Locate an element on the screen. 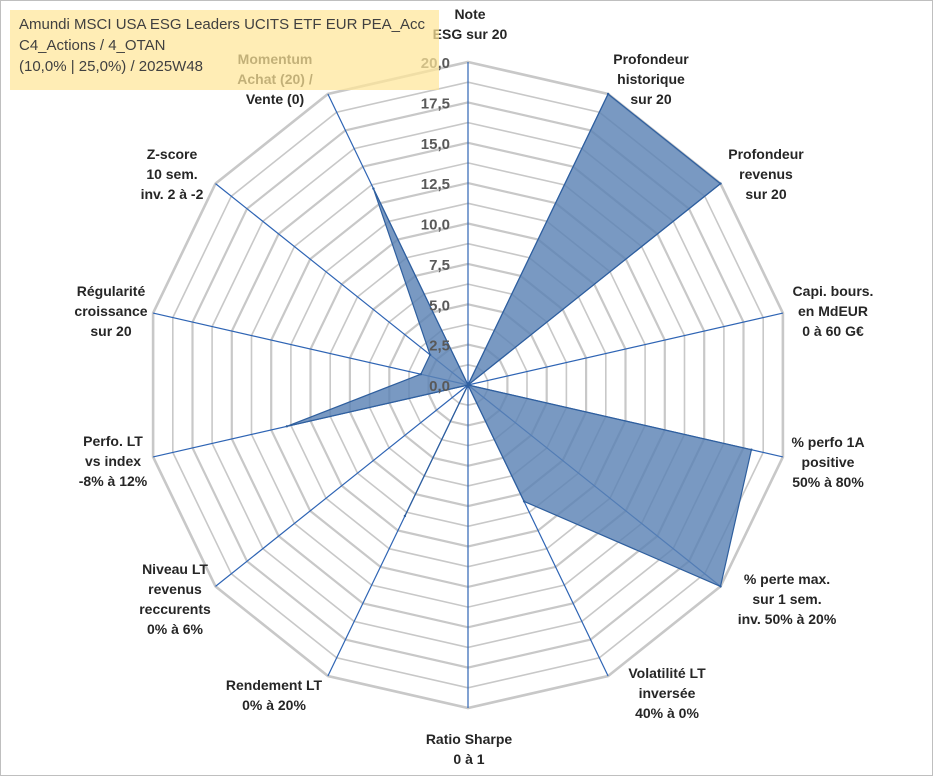 The width and height of the screenshot is (933, 776). axis-label: % perte max. is located at coordinates (787, 579).